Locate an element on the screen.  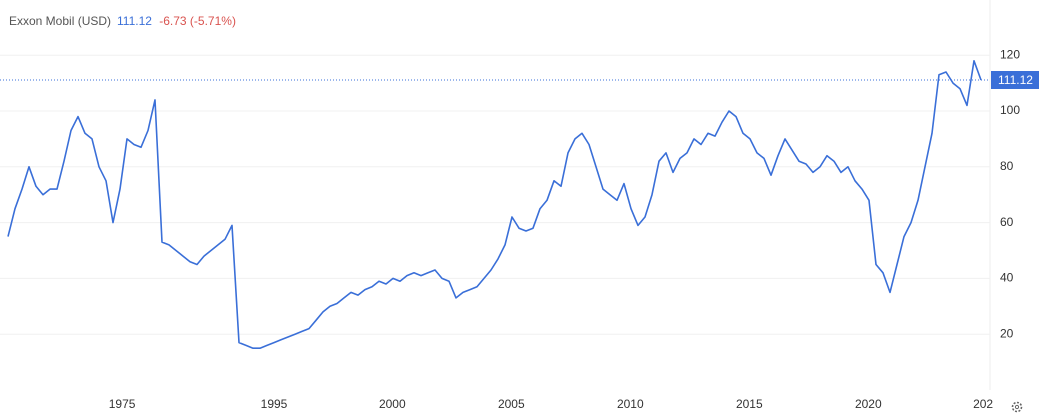
y-tick-label: 60 is located at coordinates (1007, 222).